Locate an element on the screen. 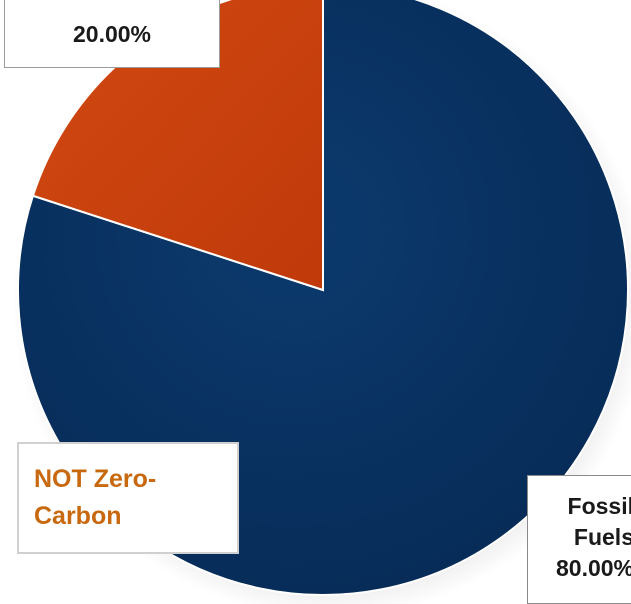  slice-value-20: 20.00% is located at coordinates (111, 33).